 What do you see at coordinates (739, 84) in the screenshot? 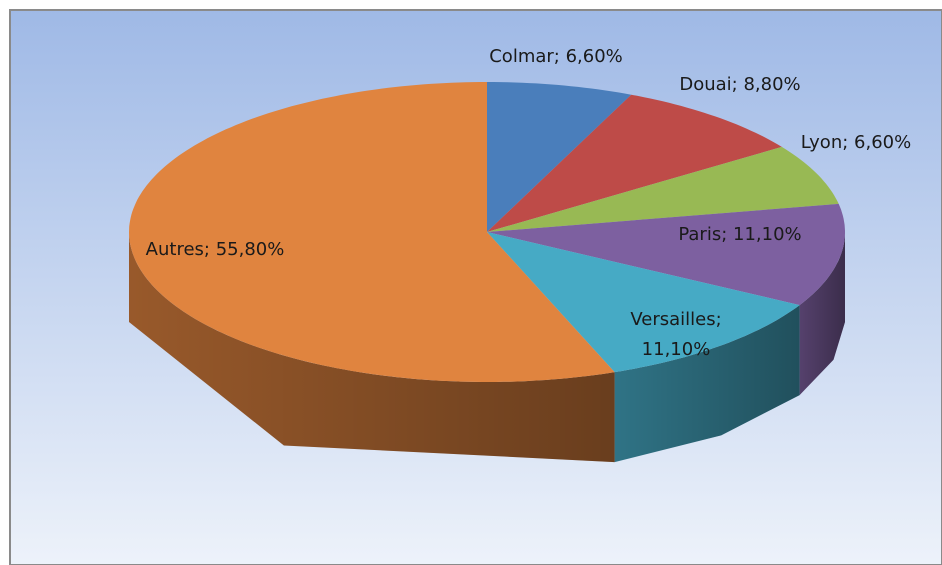
I see `data-label: Douai; 8,80%` at bounding box center [739, 84].